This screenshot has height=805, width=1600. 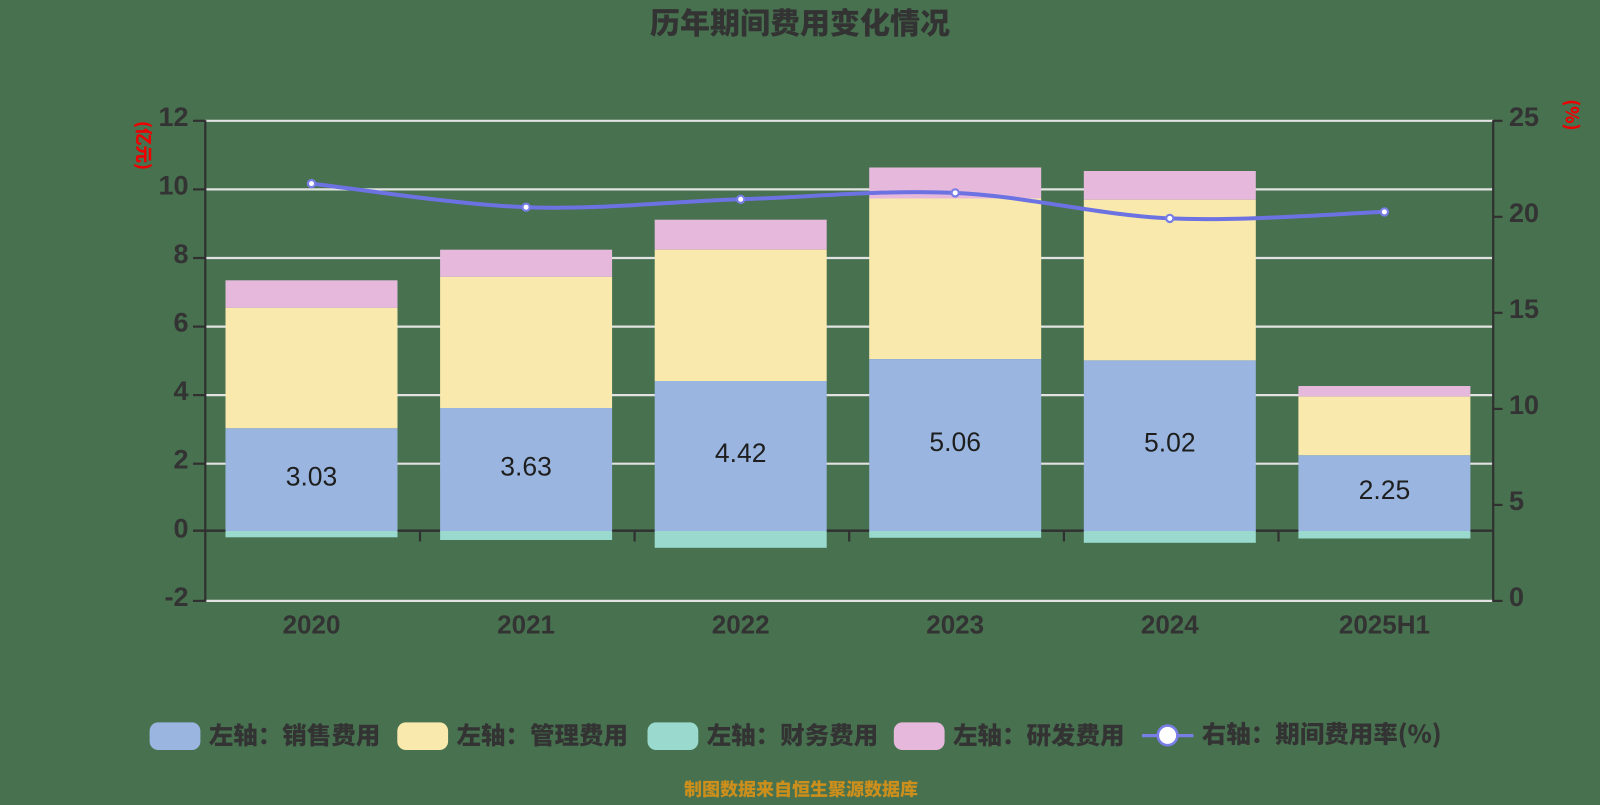 I want to click on svg-text: 2020, so click(x=312, y=625).